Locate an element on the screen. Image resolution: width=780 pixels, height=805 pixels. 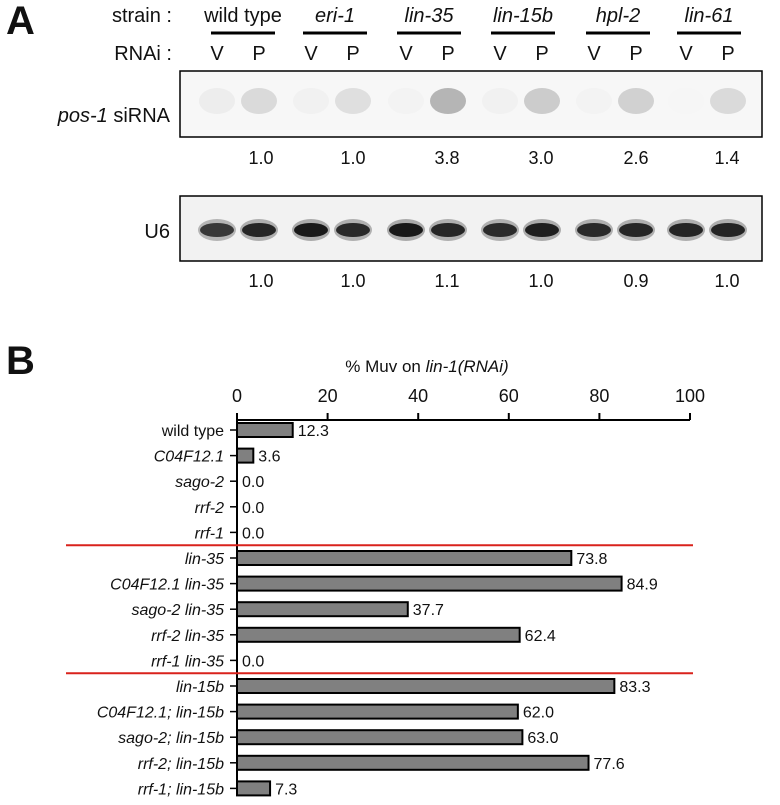
category-label: sago-2 is located at coordinates (199, 482).